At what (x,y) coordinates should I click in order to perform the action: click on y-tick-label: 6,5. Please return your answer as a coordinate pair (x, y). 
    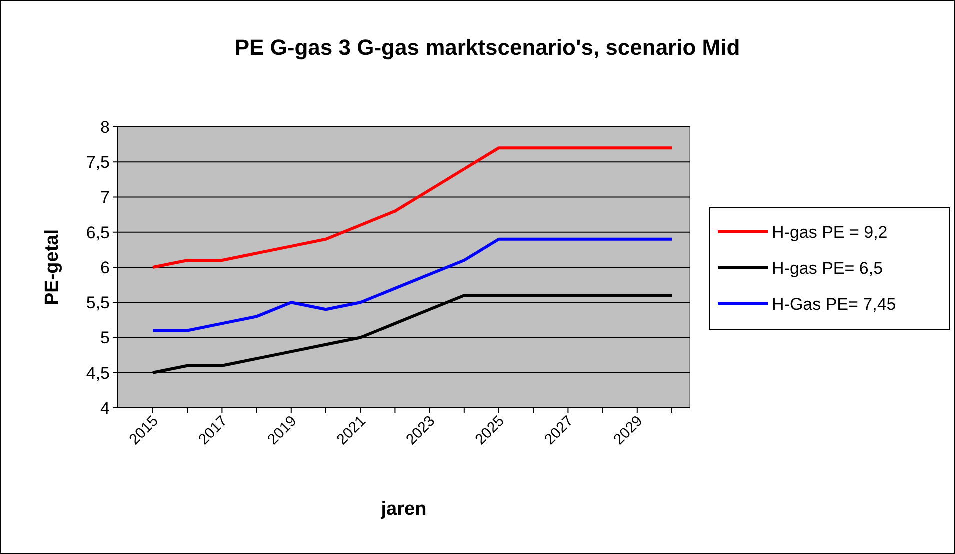
    Looking at the image, I should click on (98, 232).